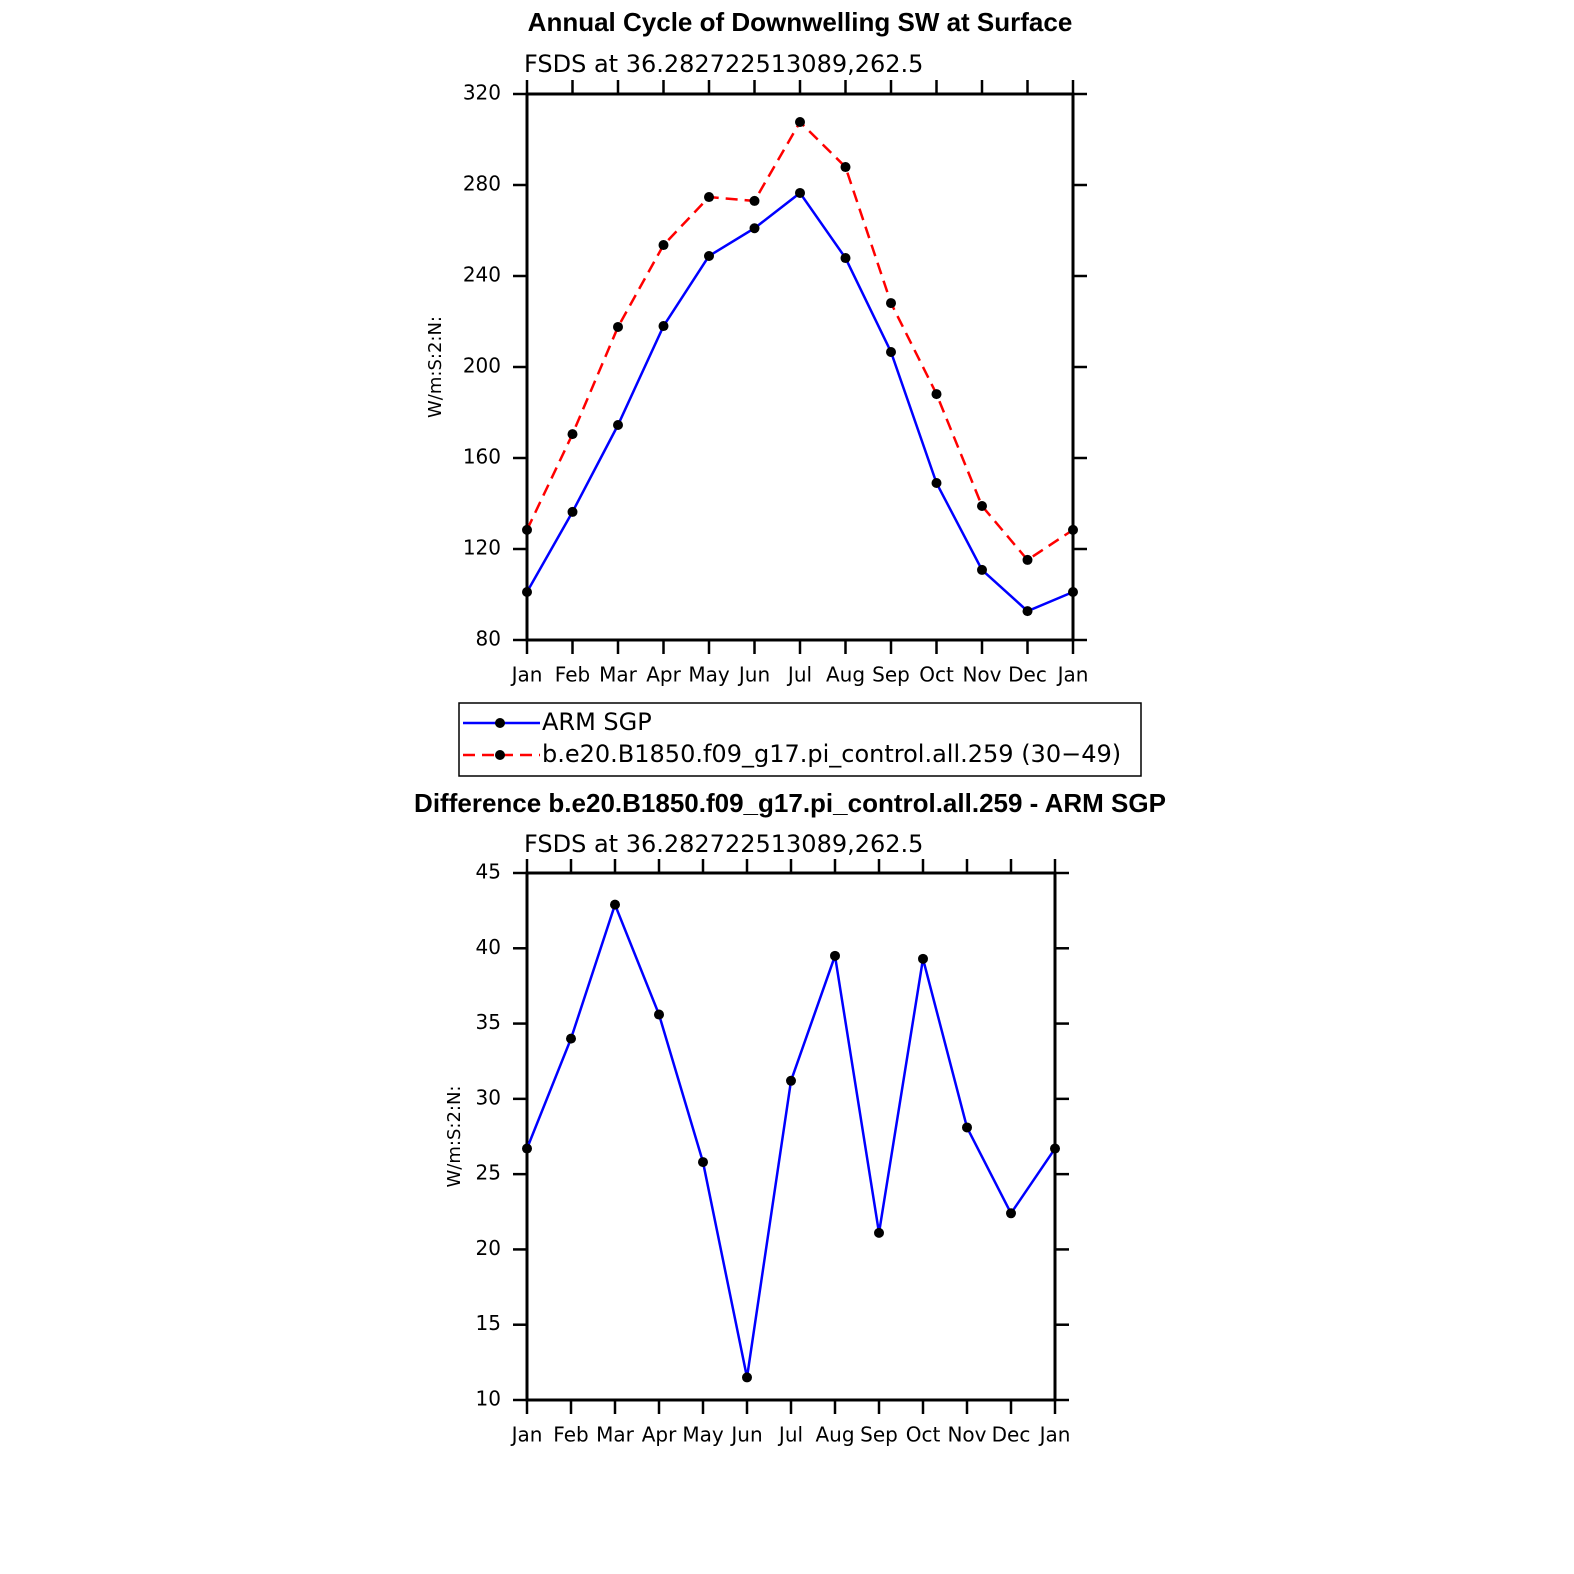 This screenshot has height=1574, width=1574. Describe the element at coordinates (488, 1097) in the screenshot. I see `y-tick-label: 30` at that location.